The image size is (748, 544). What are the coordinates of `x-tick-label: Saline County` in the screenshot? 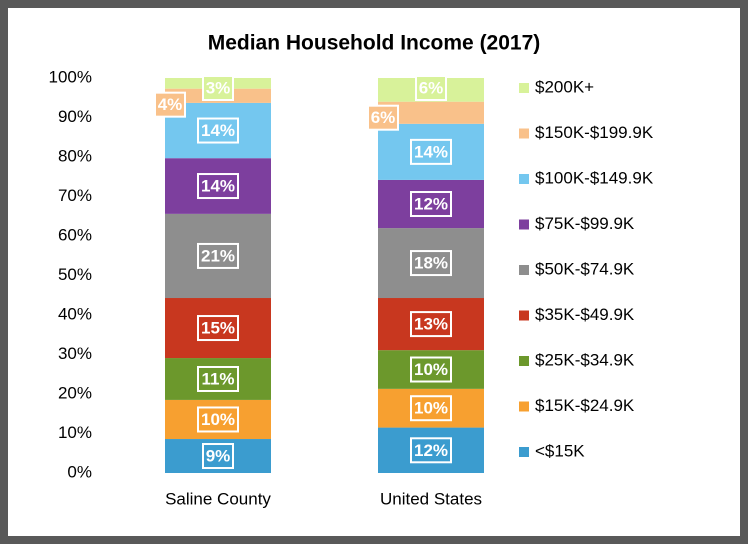 It's located at (218, 498).